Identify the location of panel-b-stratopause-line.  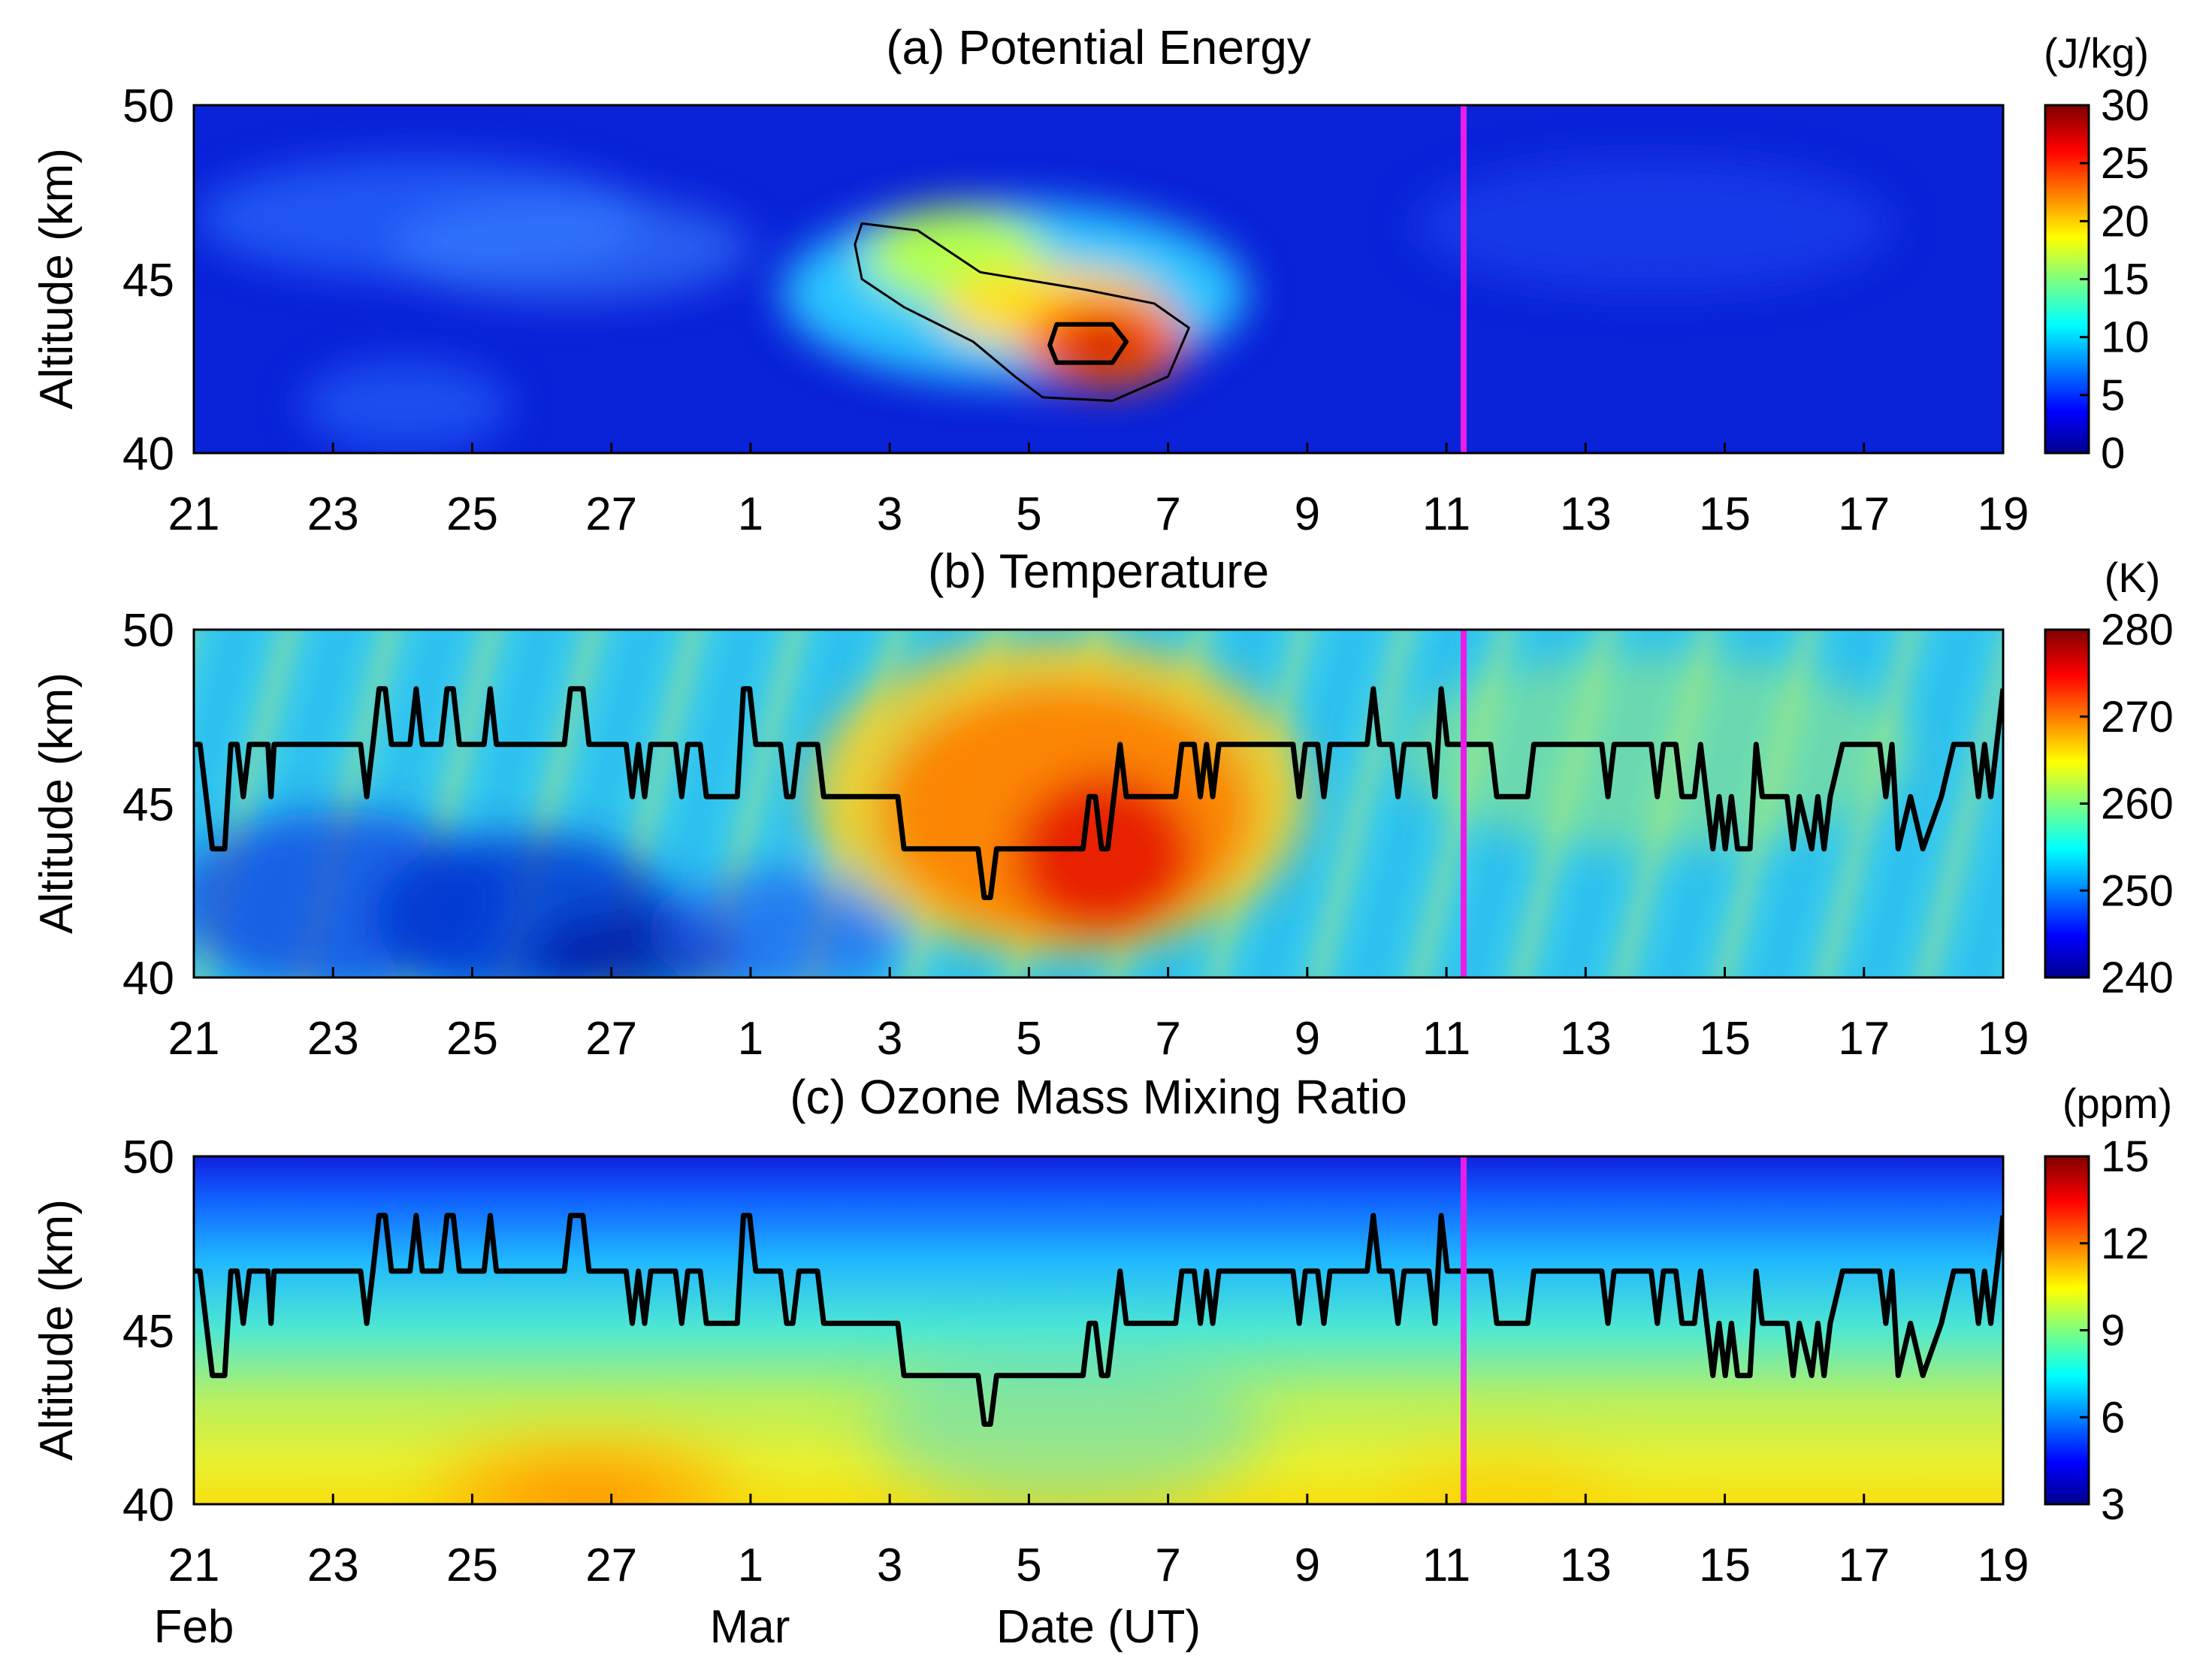
(1098, 793).